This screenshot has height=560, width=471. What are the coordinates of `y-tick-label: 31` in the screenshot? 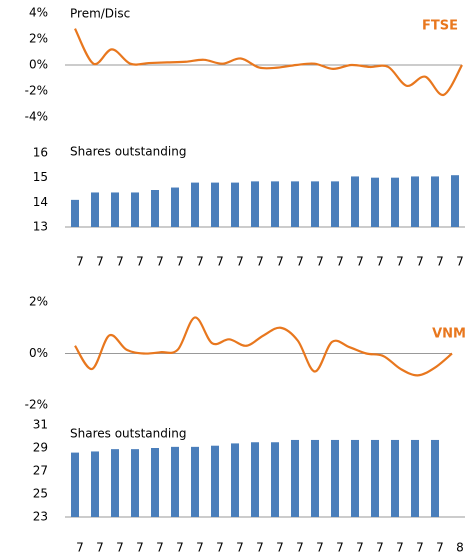 It's located at (40, 425).